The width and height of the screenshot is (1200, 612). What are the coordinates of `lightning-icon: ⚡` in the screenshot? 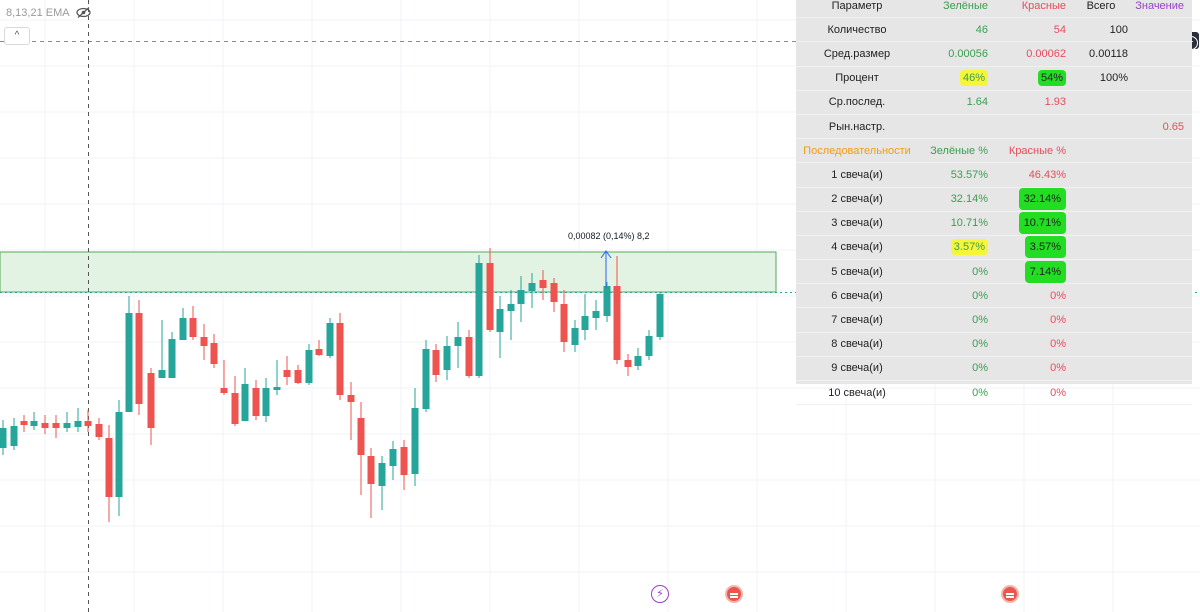 It's located at (660, 594).